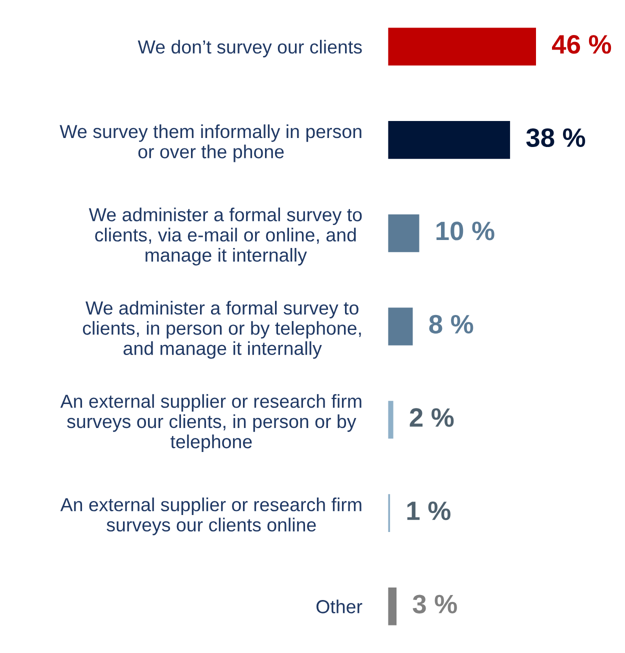  What do you see at coordinates (432, 417) in the screenshot?
I see `data-label: 2 %` at bounding box center [432, 417].